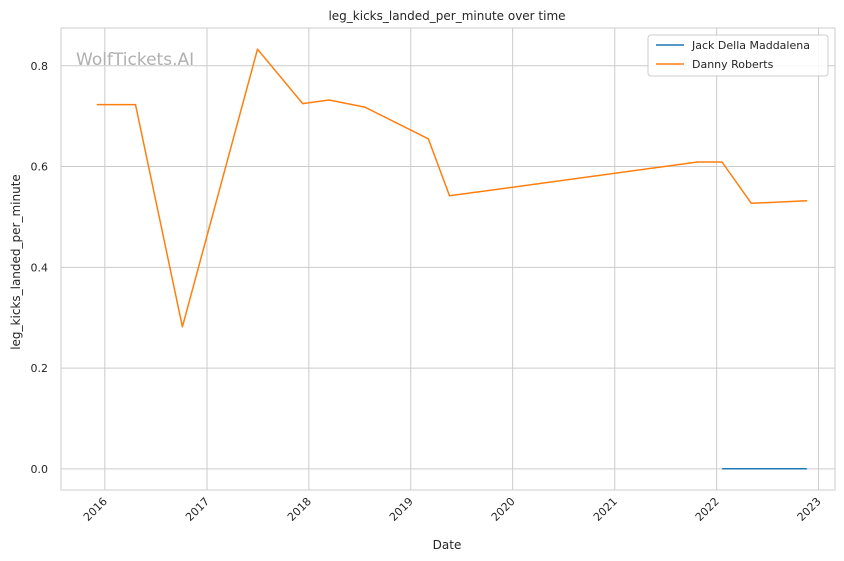 Image resolution: width=844 pixels, height=561 pixels. I want to click on x-tick-label: 2019, so click(401, 509).